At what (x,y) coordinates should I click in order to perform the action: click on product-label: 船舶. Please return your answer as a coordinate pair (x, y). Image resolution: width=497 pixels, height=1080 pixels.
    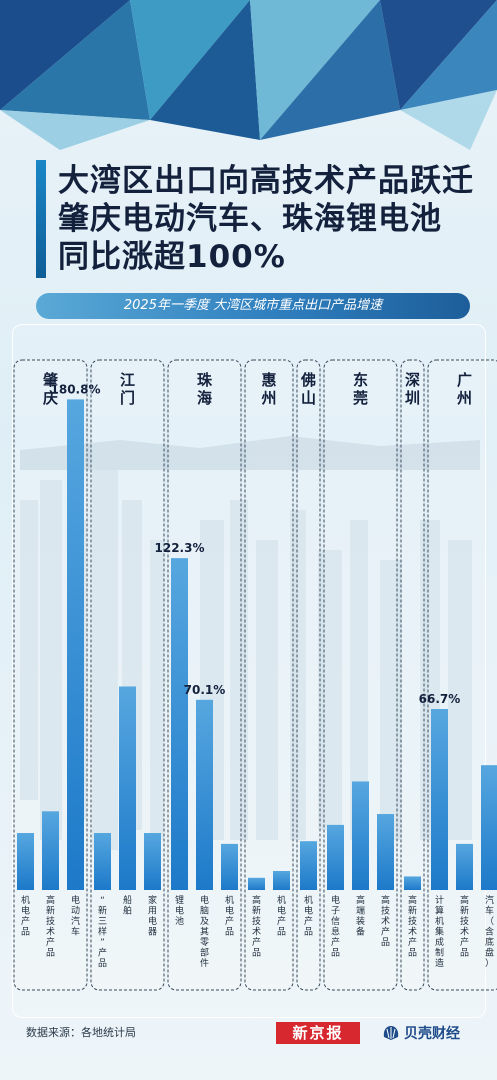
    Looking at the image, I should click on (127, 905).